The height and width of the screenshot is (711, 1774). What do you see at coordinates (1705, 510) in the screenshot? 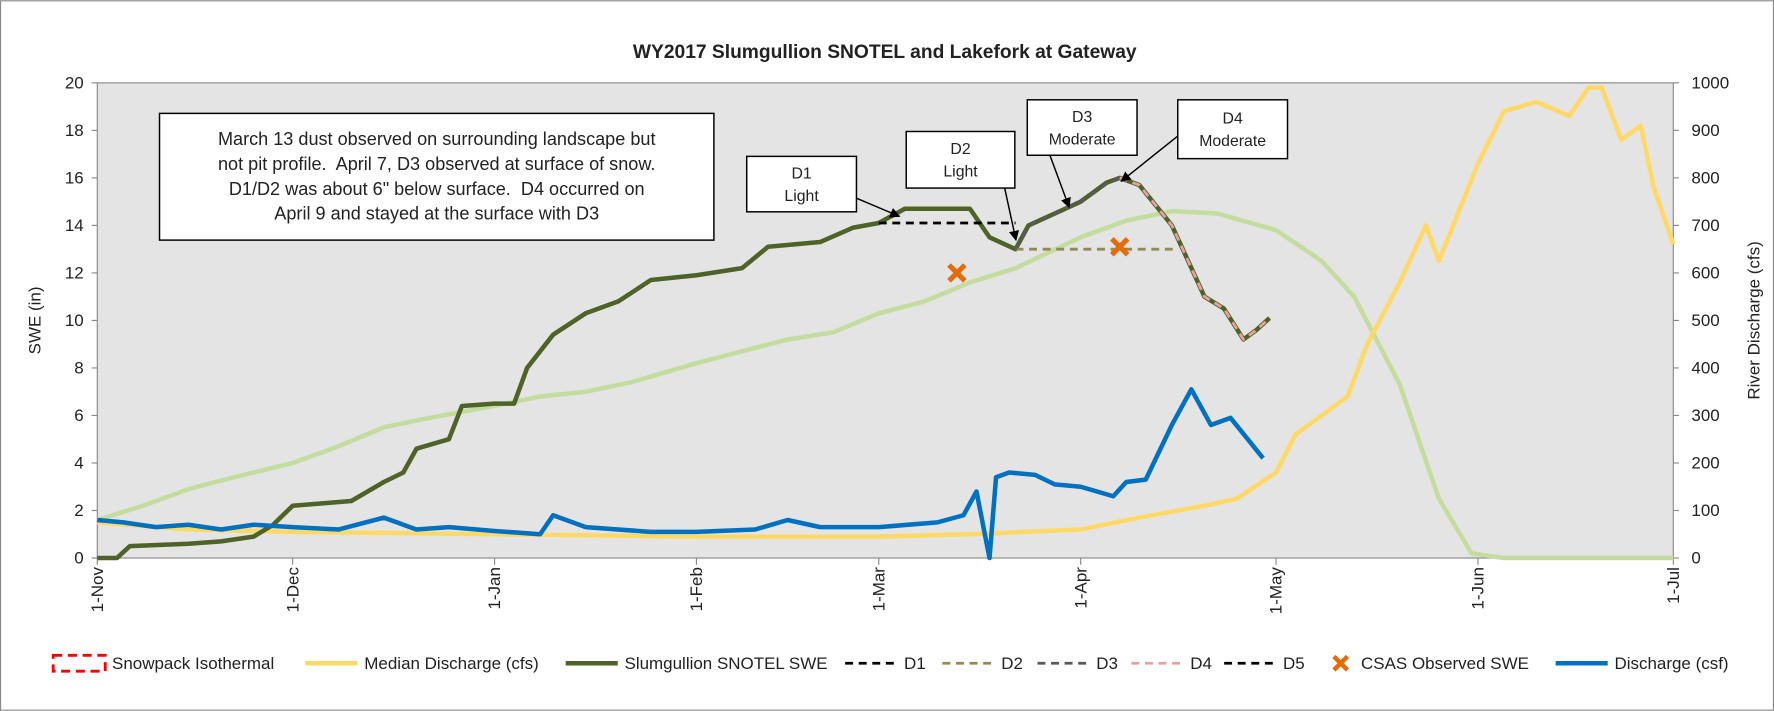
I see `y2-tick-label: 100` at bounding box center [1705, 510].